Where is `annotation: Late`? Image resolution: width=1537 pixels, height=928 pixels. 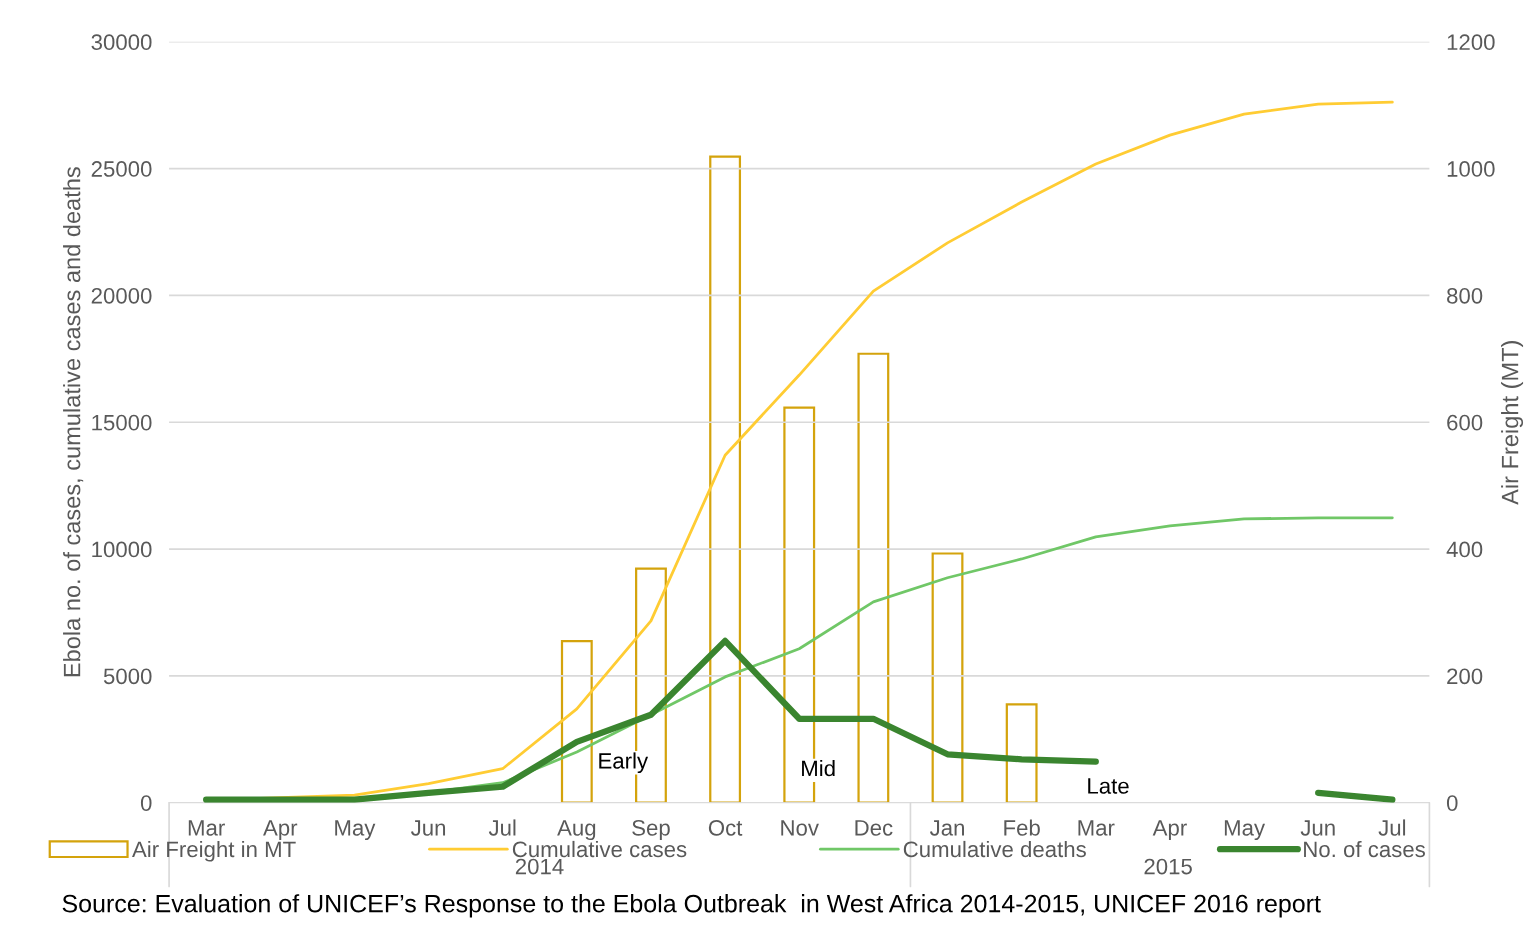
annotation: Late is located at coordinates (1108, 786).